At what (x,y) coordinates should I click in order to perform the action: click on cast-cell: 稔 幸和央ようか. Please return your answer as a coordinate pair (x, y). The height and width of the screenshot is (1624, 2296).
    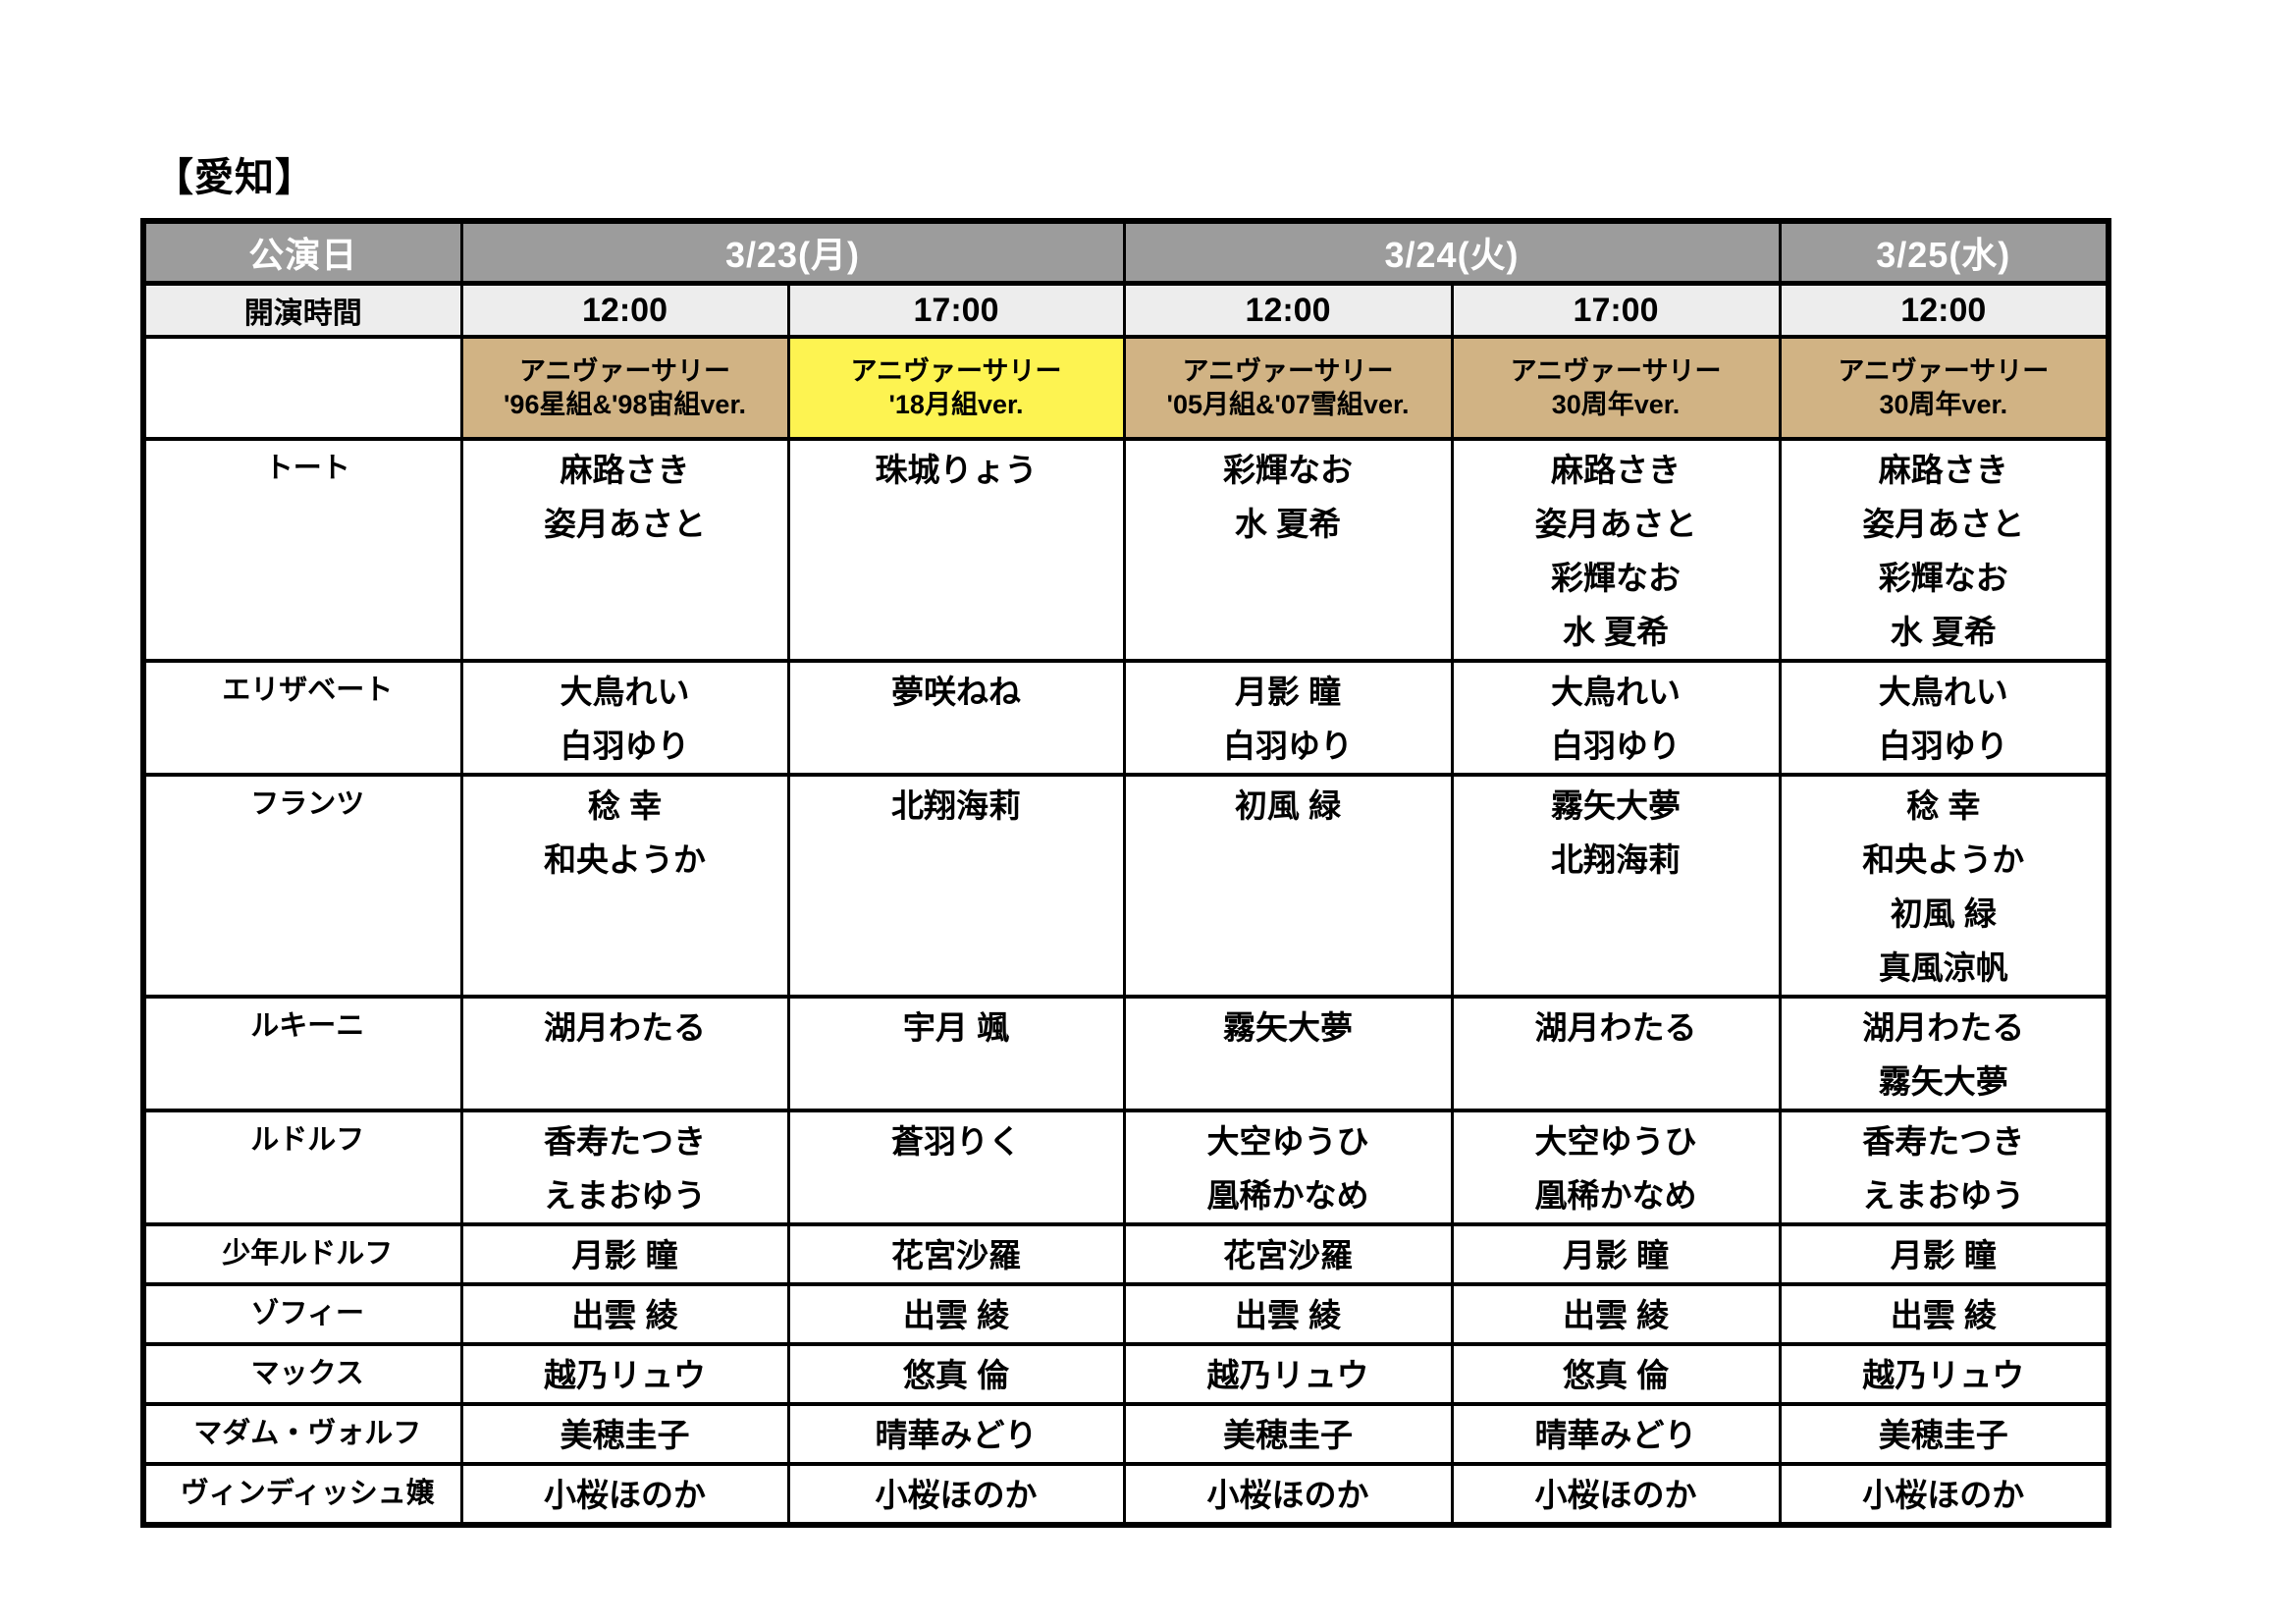
    Looking at the image, I should click on (624, 886).